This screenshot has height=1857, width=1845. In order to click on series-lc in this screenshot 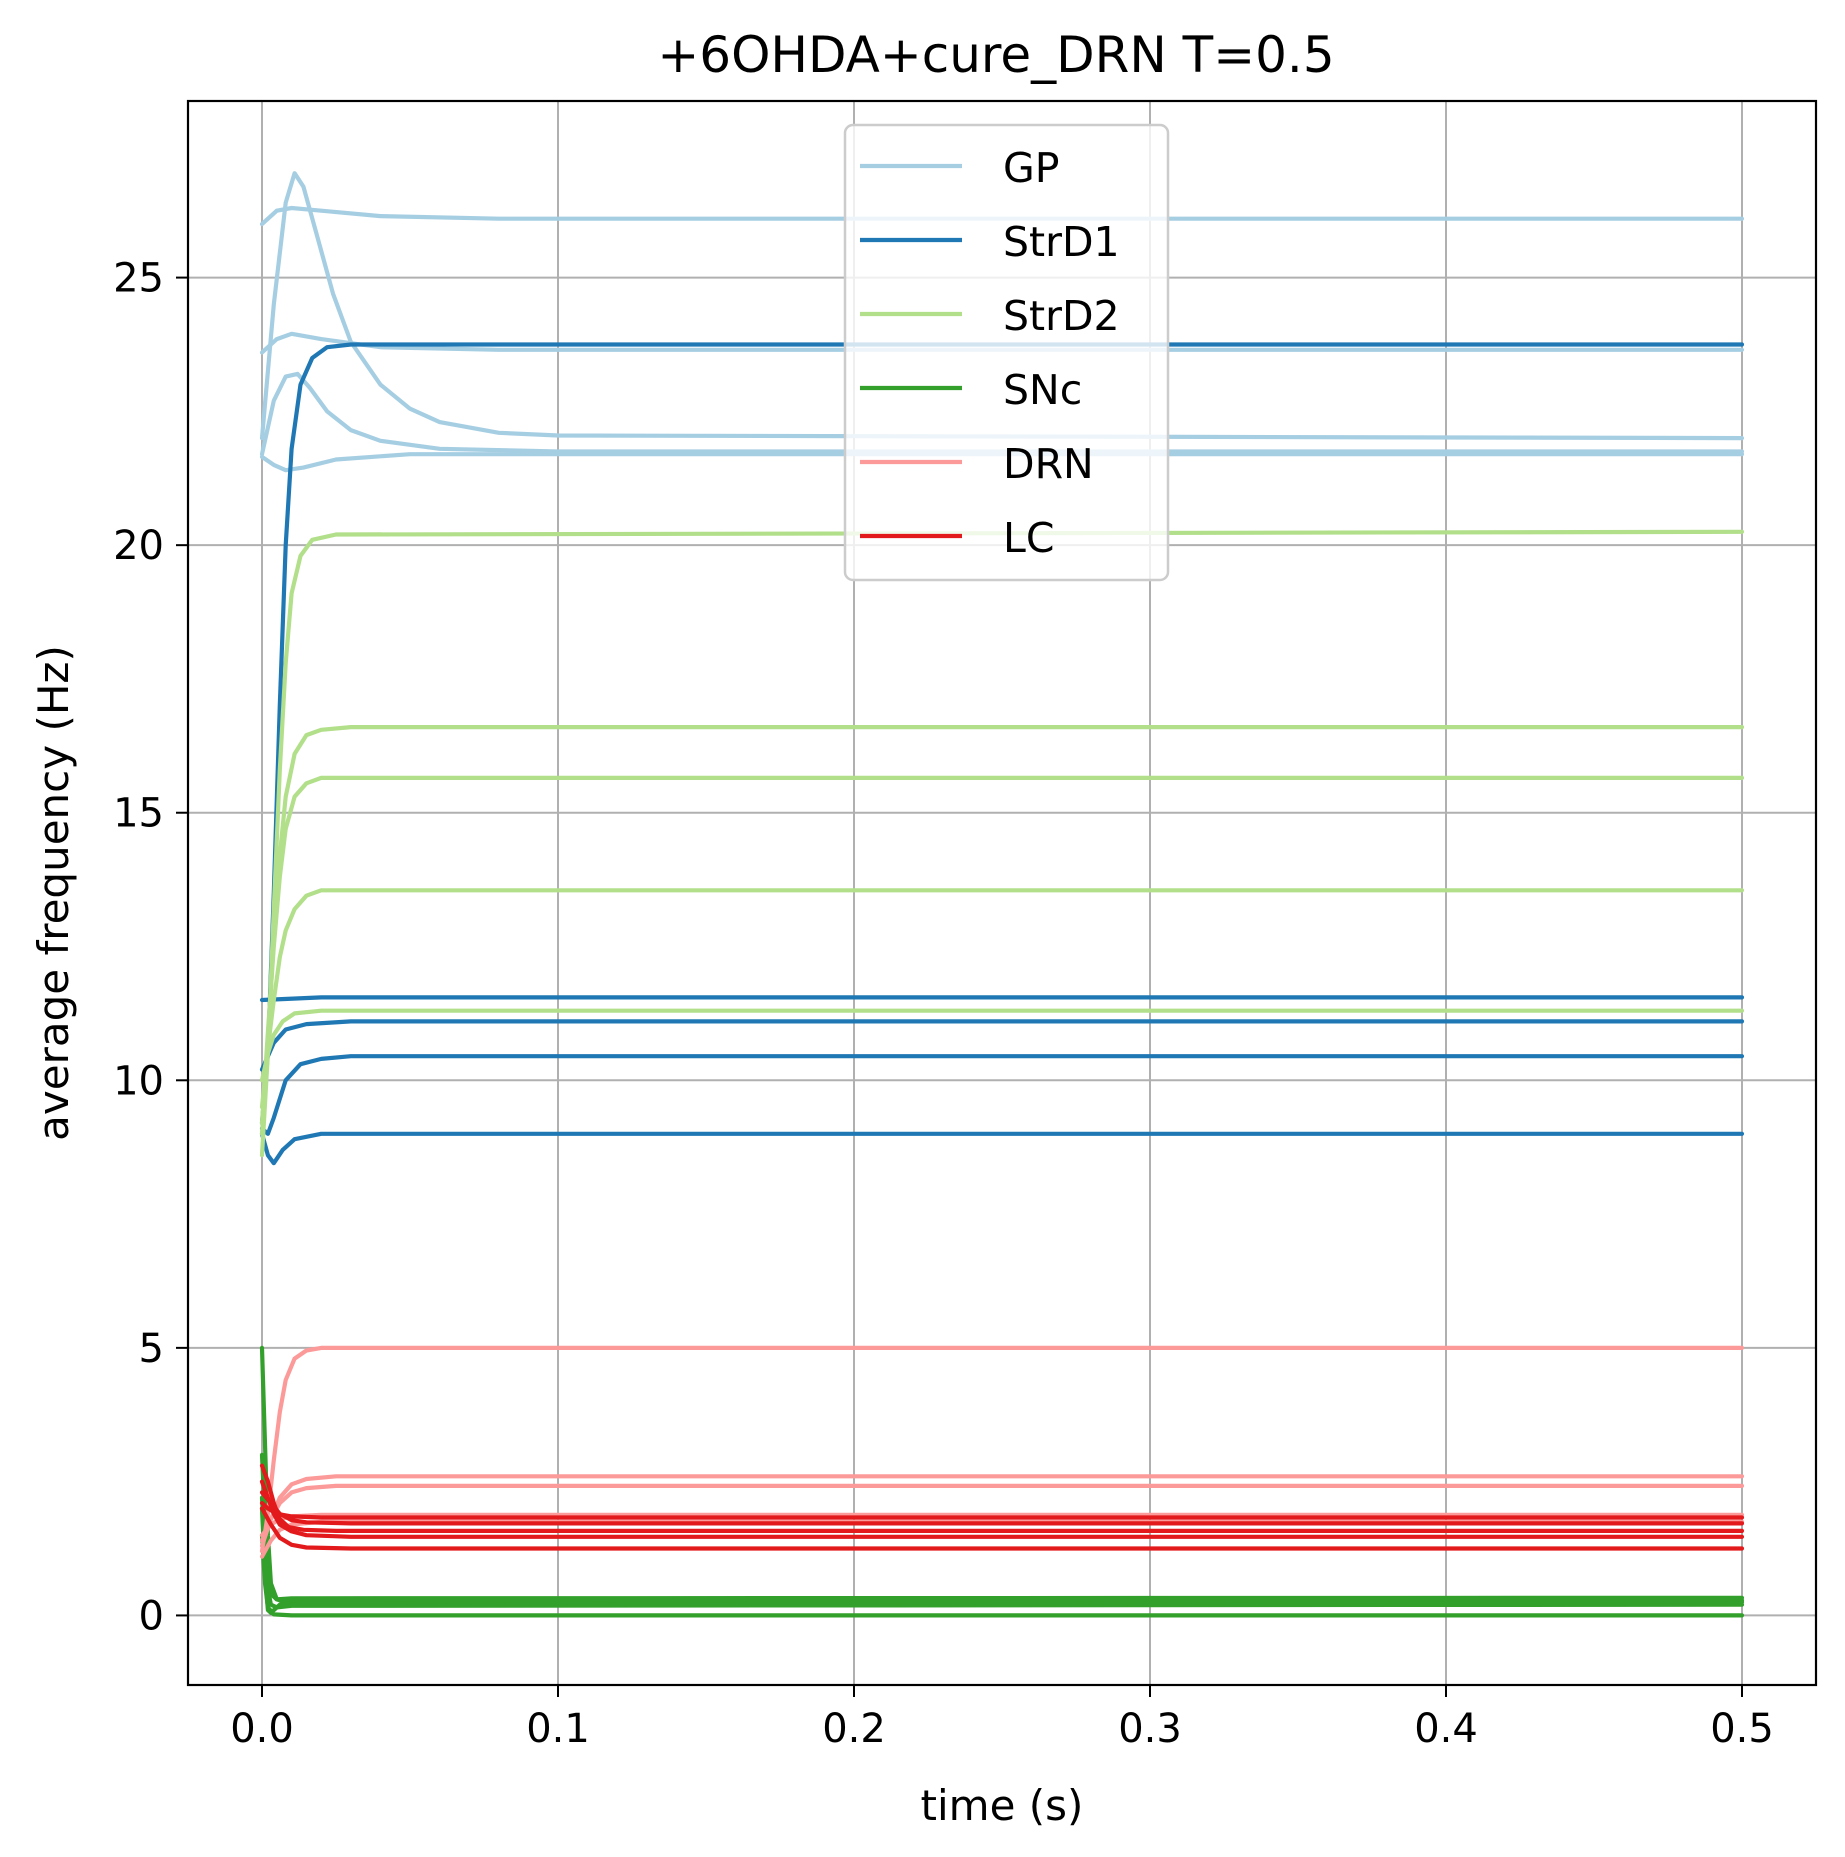, I will do `click(1002, 1507)`.